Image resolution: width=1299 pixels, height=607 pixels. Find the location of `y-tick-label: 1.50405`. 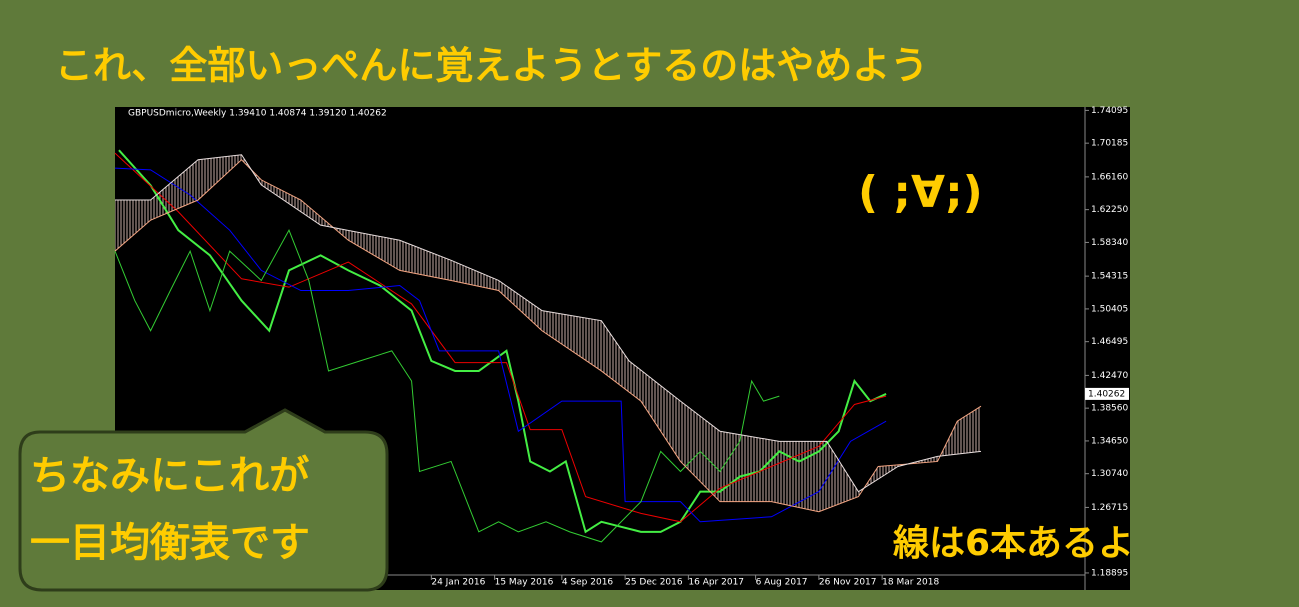

y-tick-label: 1.50405 is located at coordinates (1109, 309).